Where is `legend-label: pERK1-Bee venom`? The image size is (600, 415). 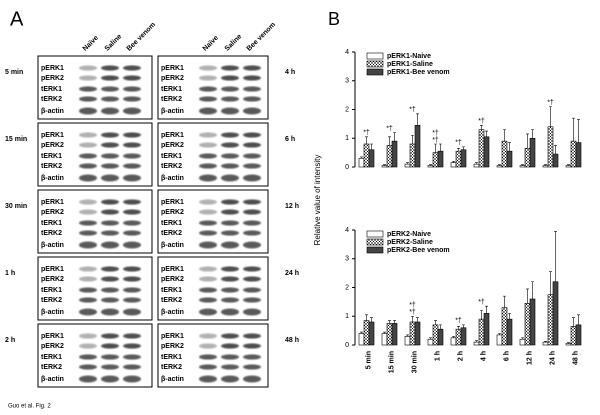
legend-label: pERK1-Bee venom is located at coordinates (418, 72).